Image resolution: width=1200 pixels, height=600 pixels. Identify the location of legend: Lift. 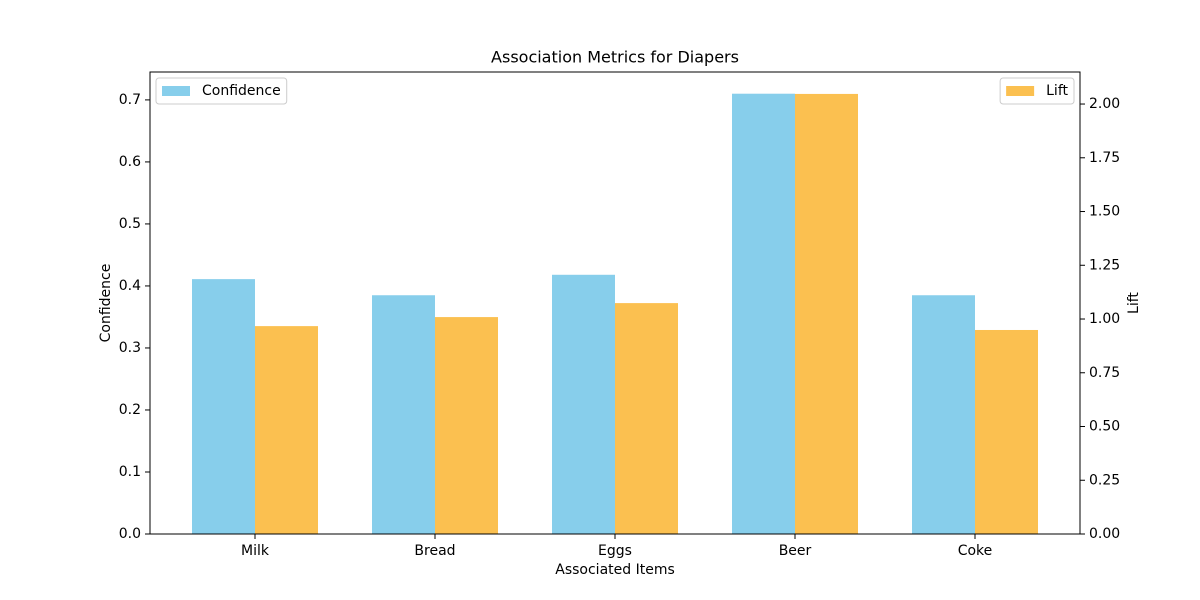
(1037, 91).